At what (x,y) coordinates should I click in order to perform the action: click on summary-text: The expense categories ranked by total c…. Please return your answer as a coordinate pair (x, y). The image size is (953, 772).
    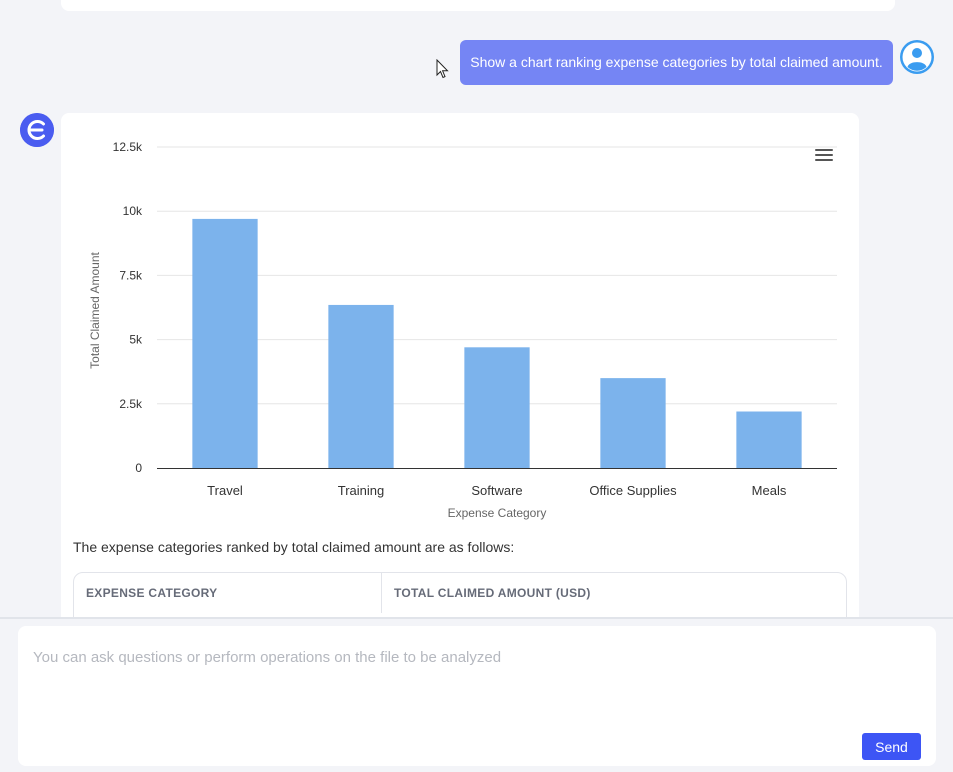
    Looking at the image, I should click on (294, 547).